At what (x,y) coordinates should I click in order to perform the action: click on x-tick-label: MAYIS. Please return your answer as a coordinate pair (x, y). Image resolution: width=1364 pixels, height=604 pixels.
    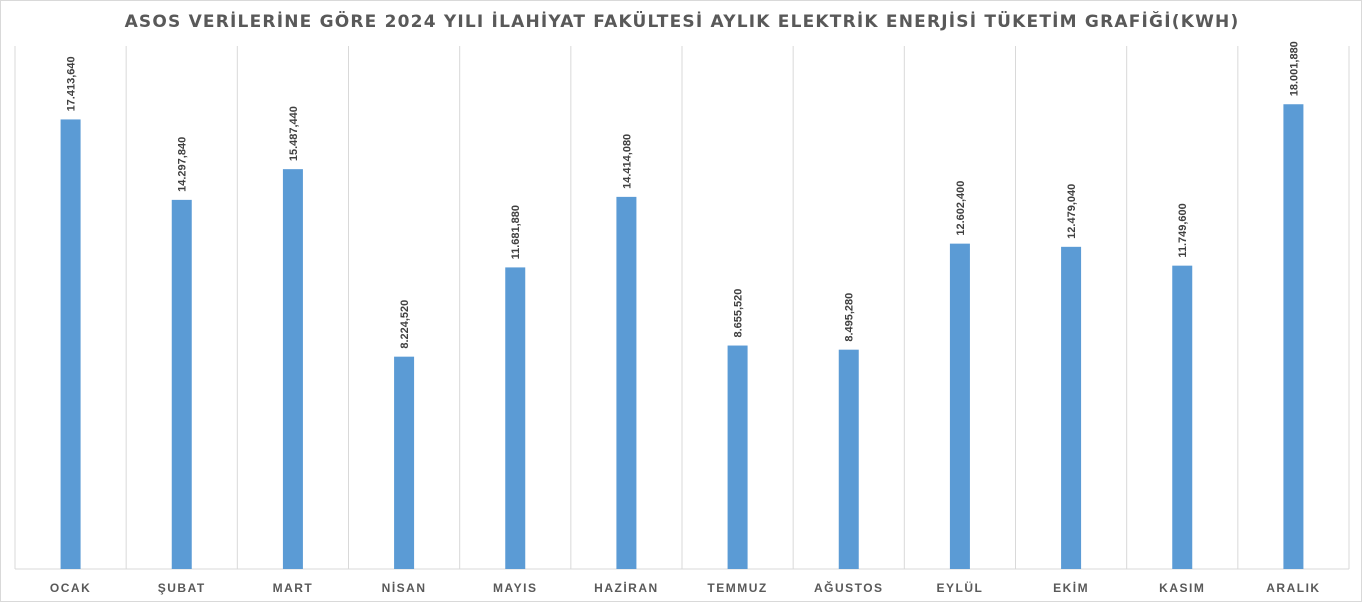
    Looking at the image, I should click on (515, 588).